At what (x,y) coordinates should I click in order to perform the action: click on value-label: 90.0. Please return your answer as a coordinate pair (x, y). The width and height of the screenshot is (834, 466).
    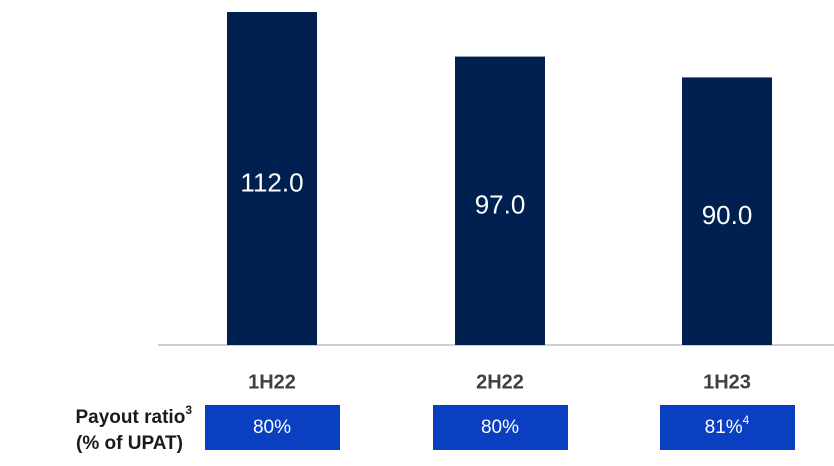
    Looking at the image, I should click on (727, 215).